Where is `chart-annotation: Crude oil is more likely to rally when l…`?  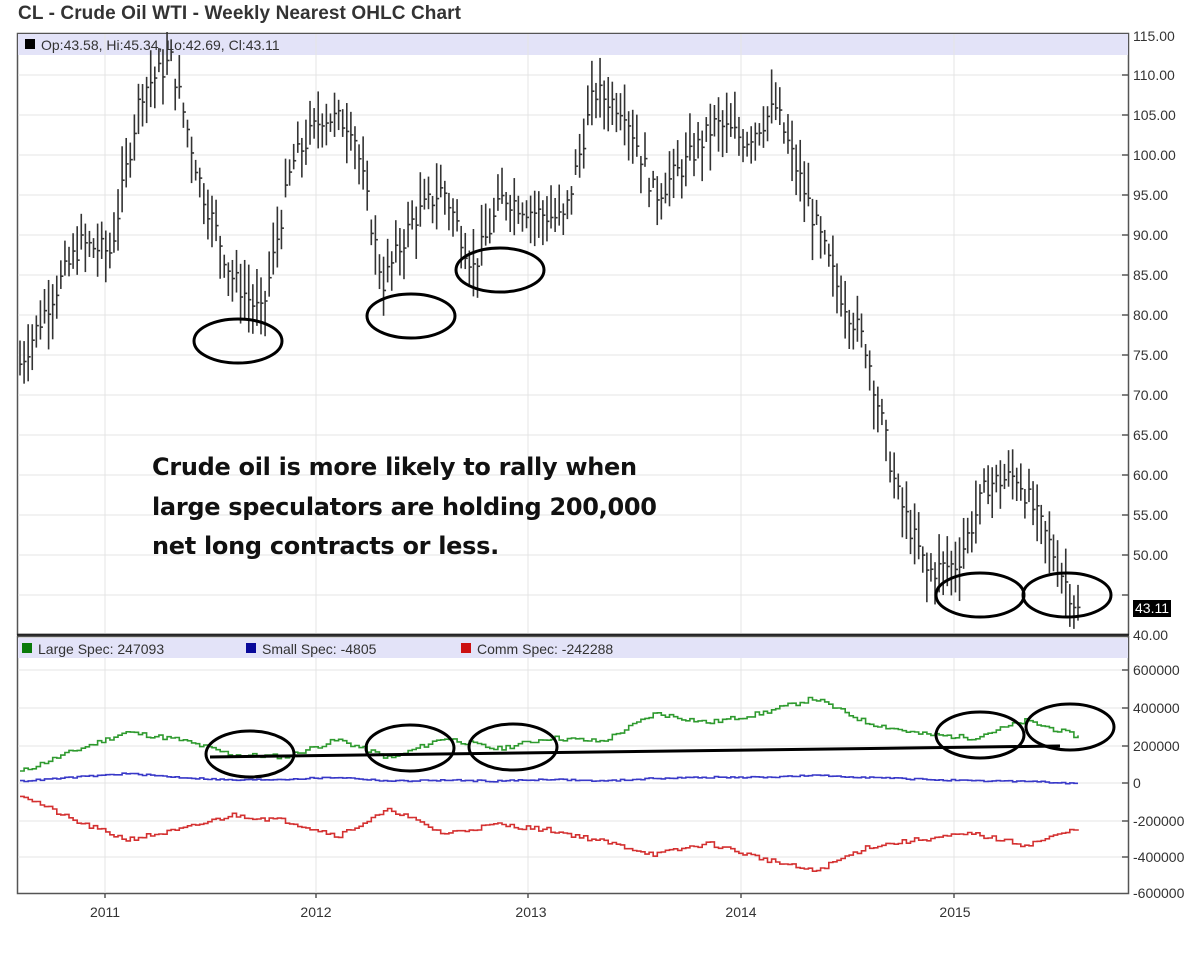
chart-annotation: Crude oil is more likely to rally when l… is located at coordinates (404, 507).